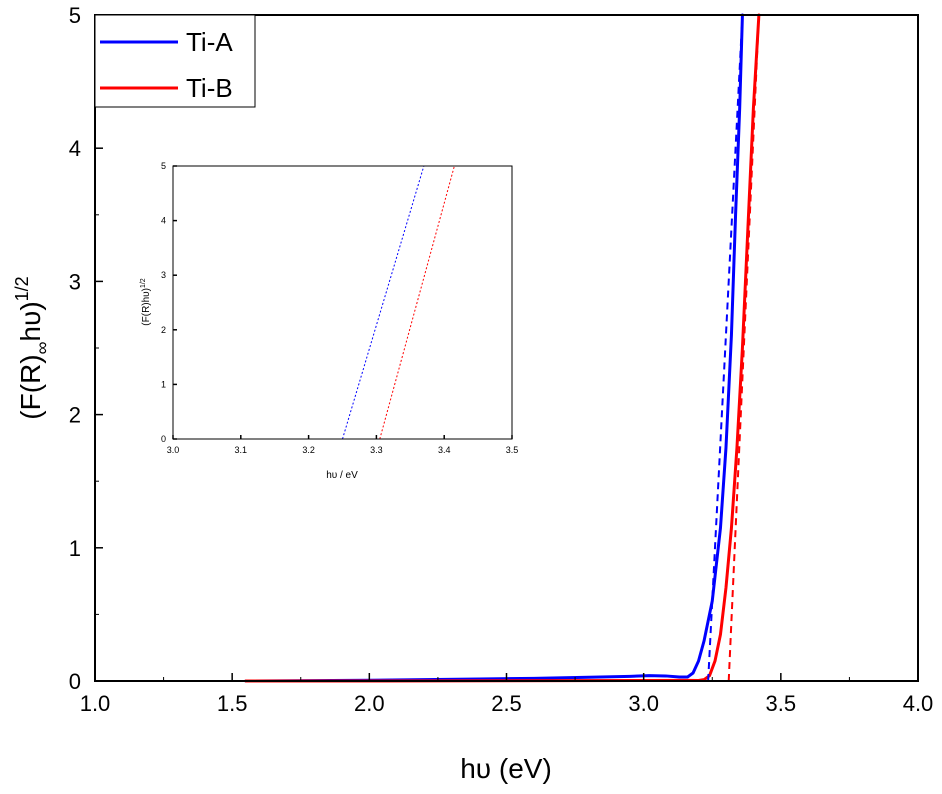 The image size is (942, 794). Describe the element at coordinates (30, 386) in the screenshot. I see `main-y-axis-label-open: (F(R)` at that location.